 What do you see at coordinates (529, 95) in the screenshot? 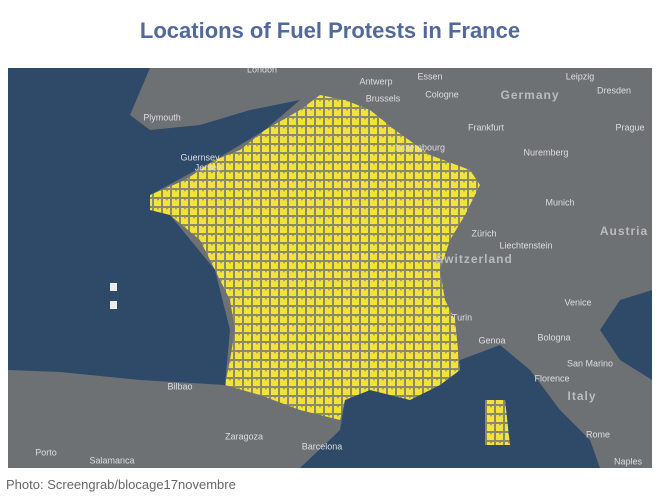
I see `place-label: Germany` at bounding box center [529, 95].